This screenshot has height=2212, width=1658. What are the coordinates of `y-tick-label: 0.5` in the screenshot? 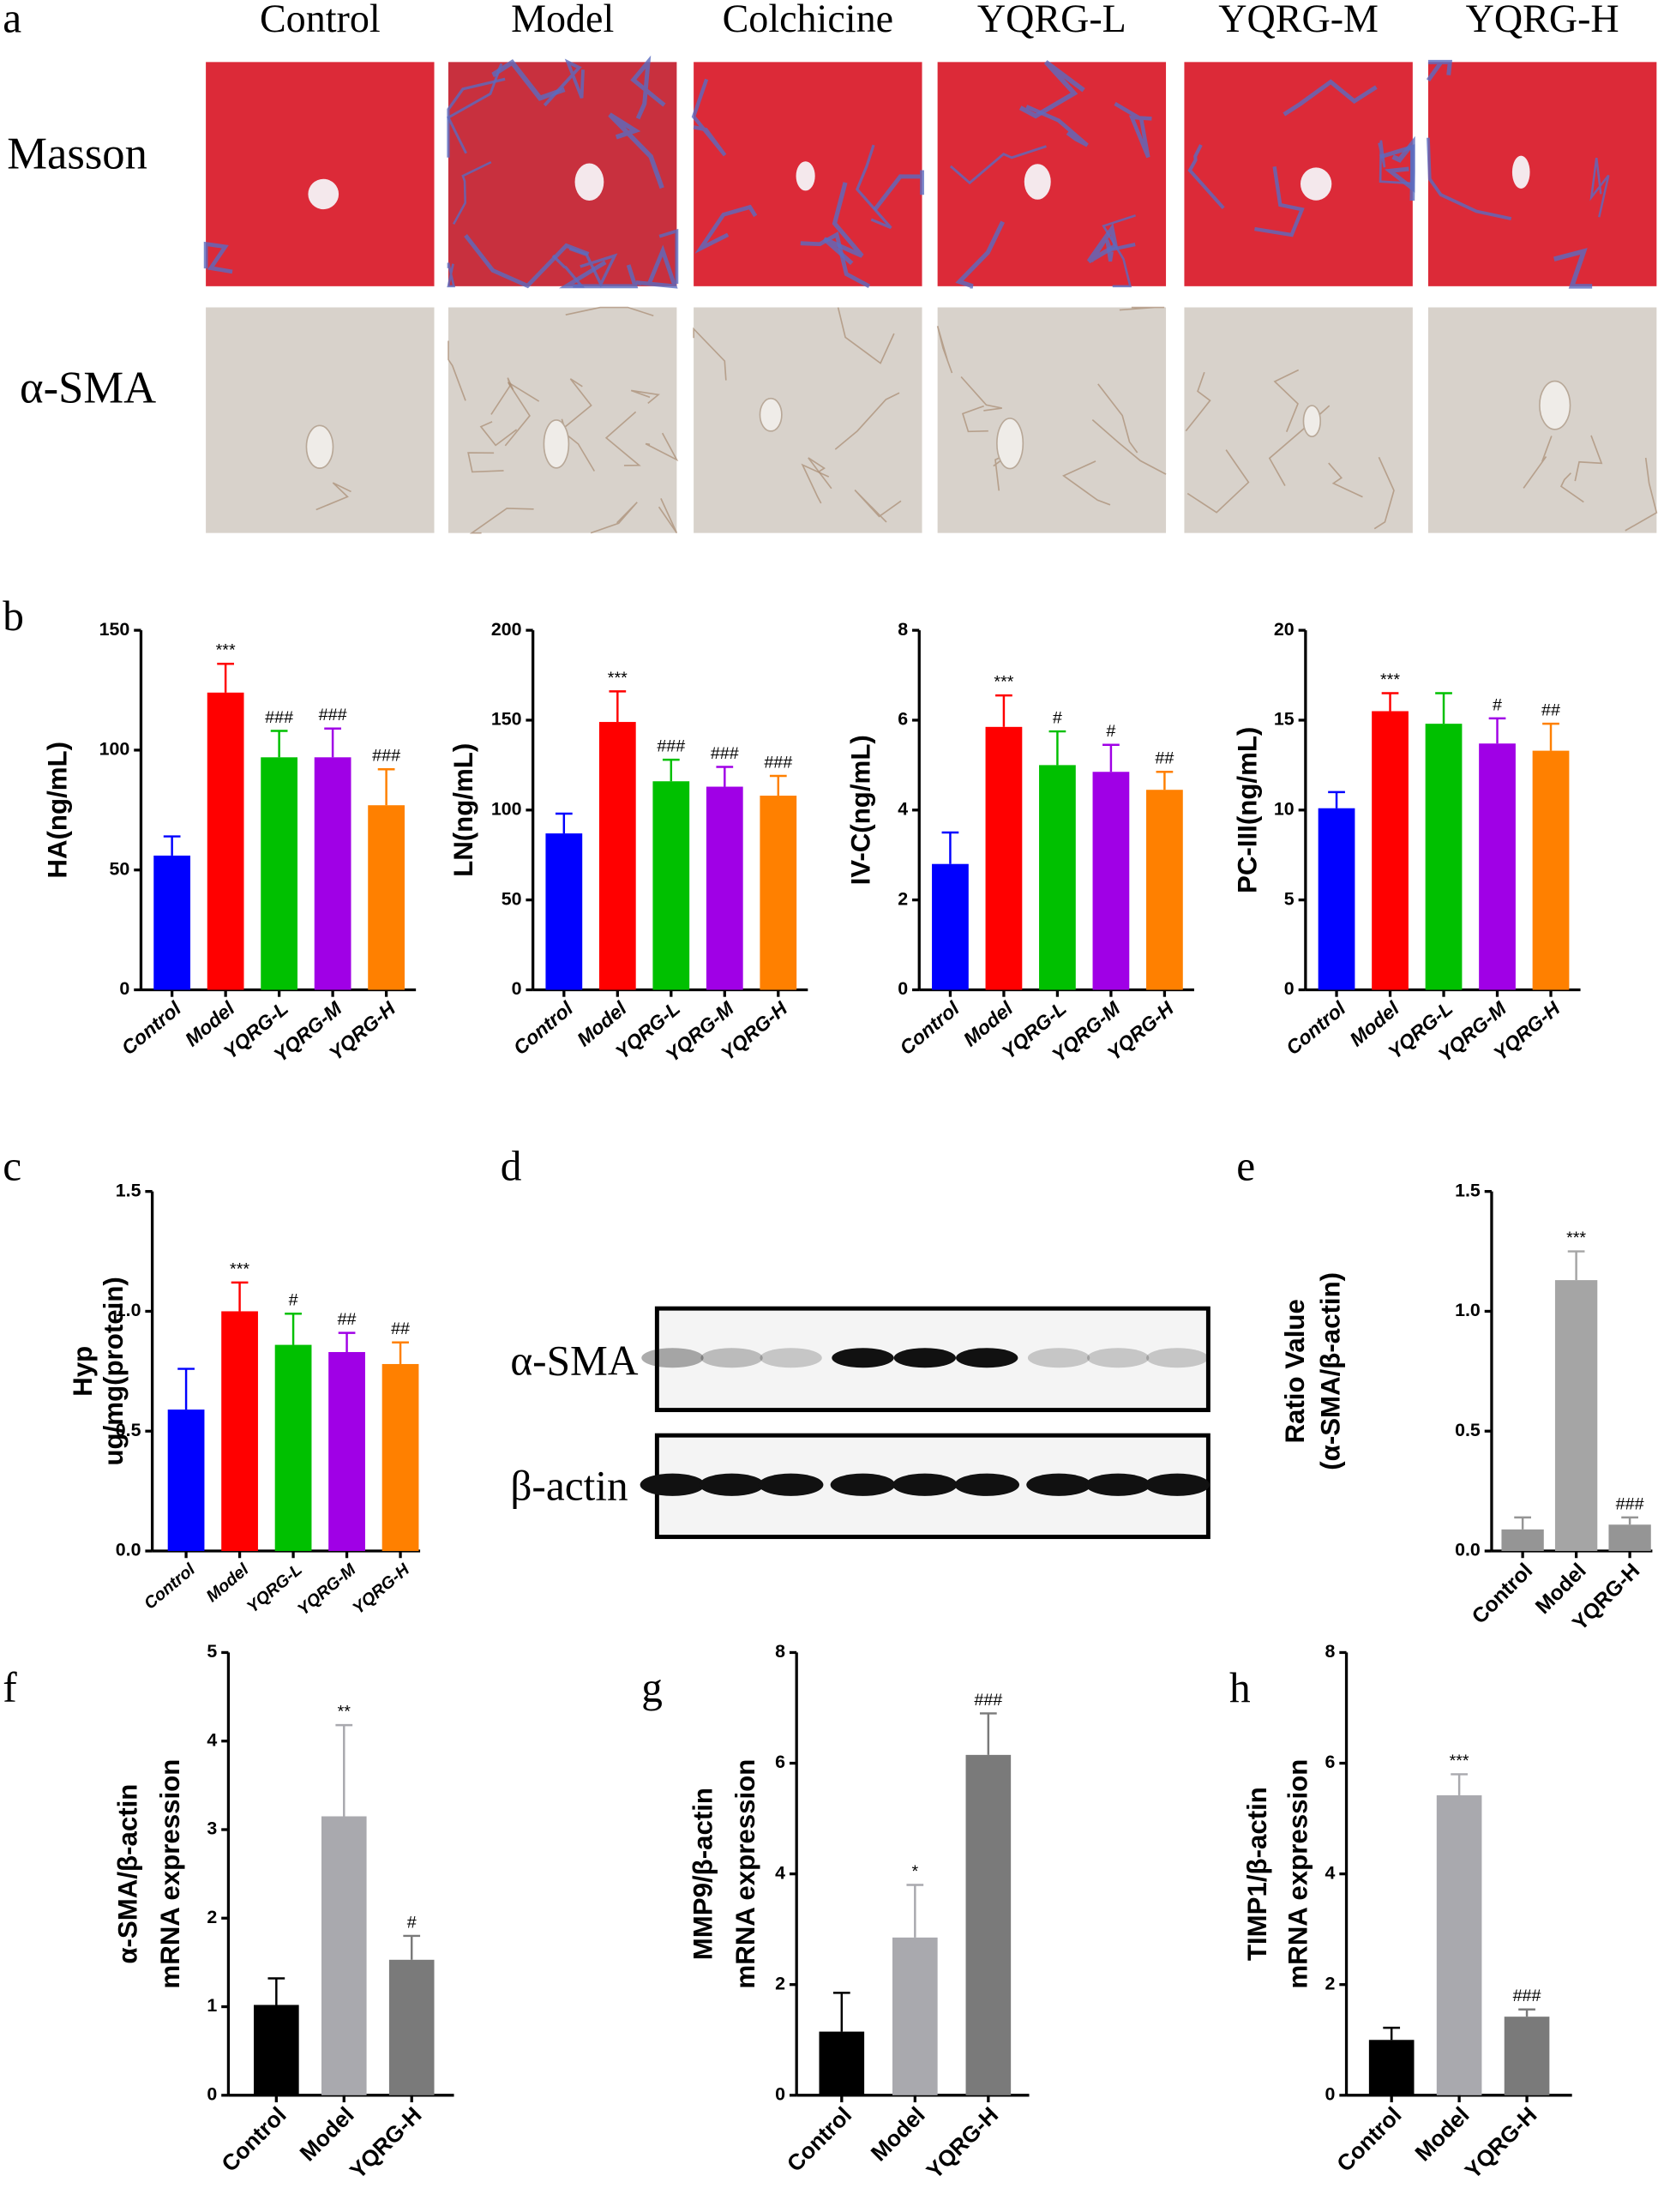 It's located at (128, 1430).